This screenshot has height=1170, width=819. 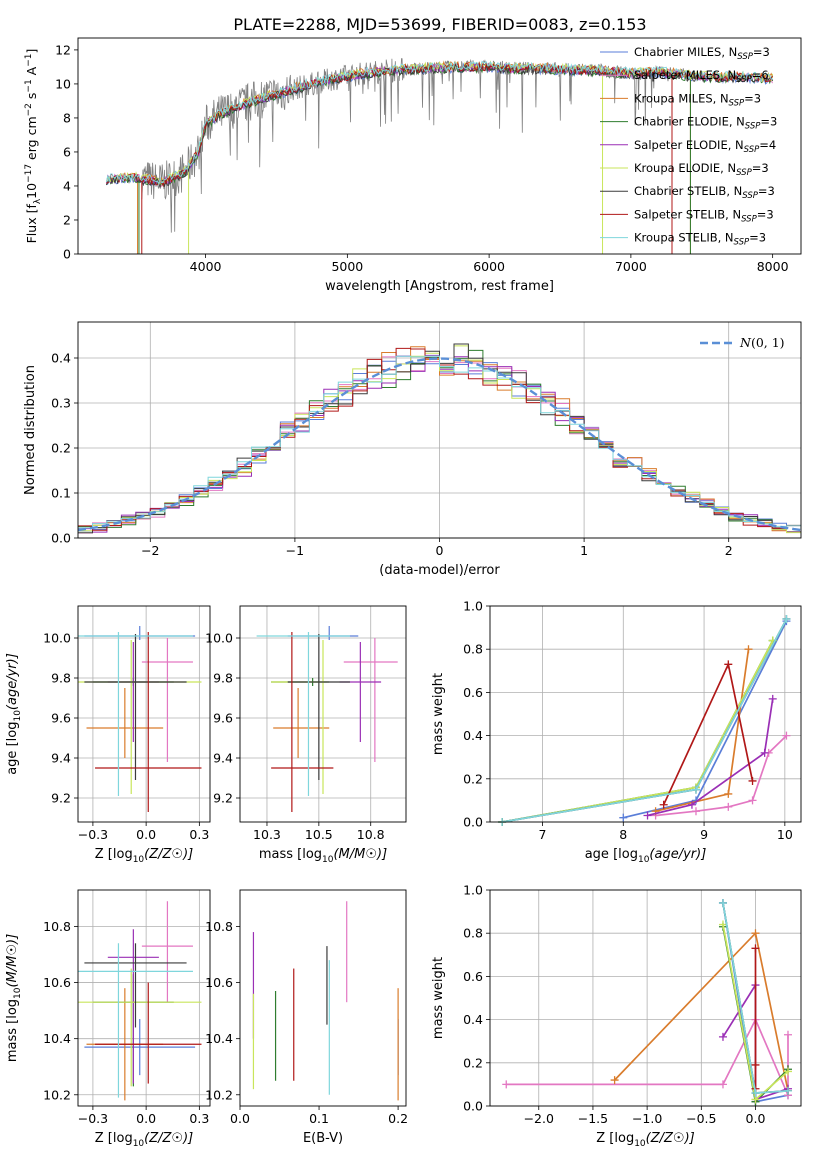 I want to click on x-axis-label: age [log10(age/yr)], so click(x=646, y=856).